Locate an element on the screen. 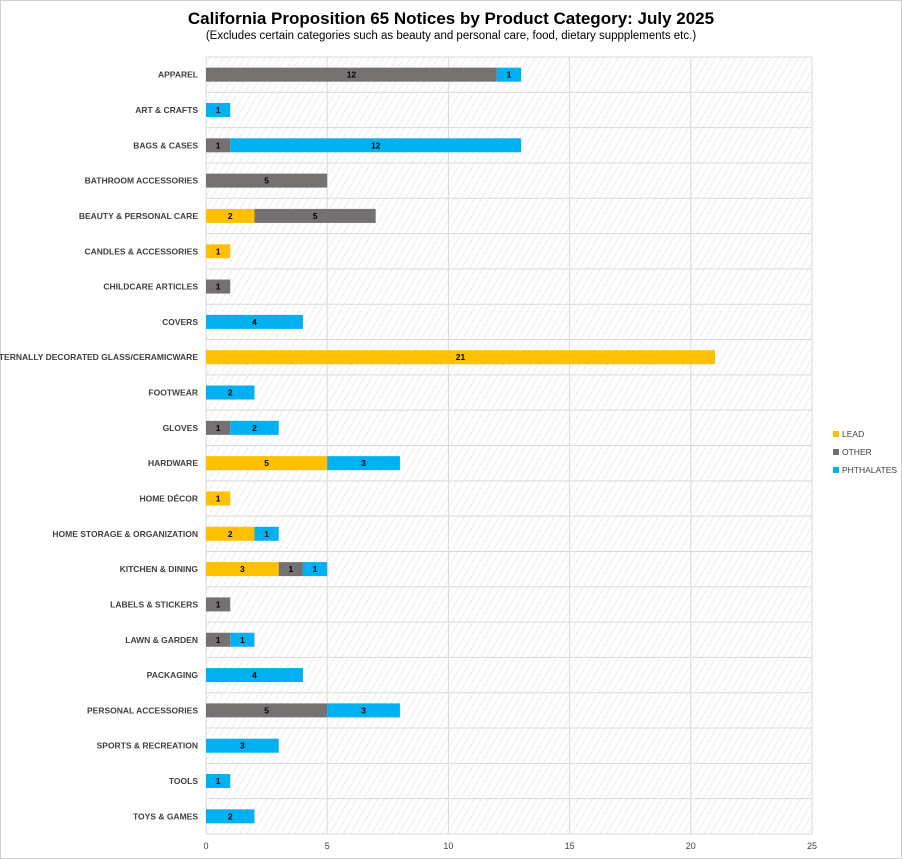  x-tick-label: 0 is located at coordinates (205, 846).